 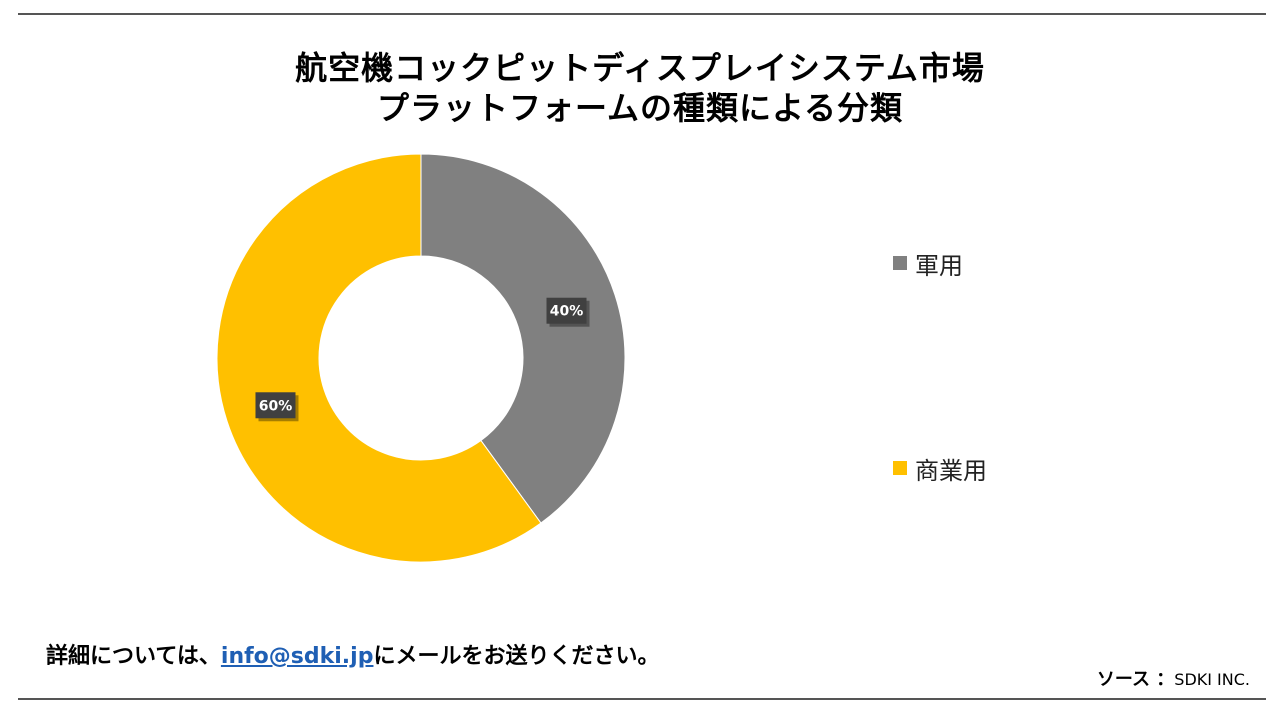 I want to click on data-label-commercial: 60%, so click(x=277, y=407).